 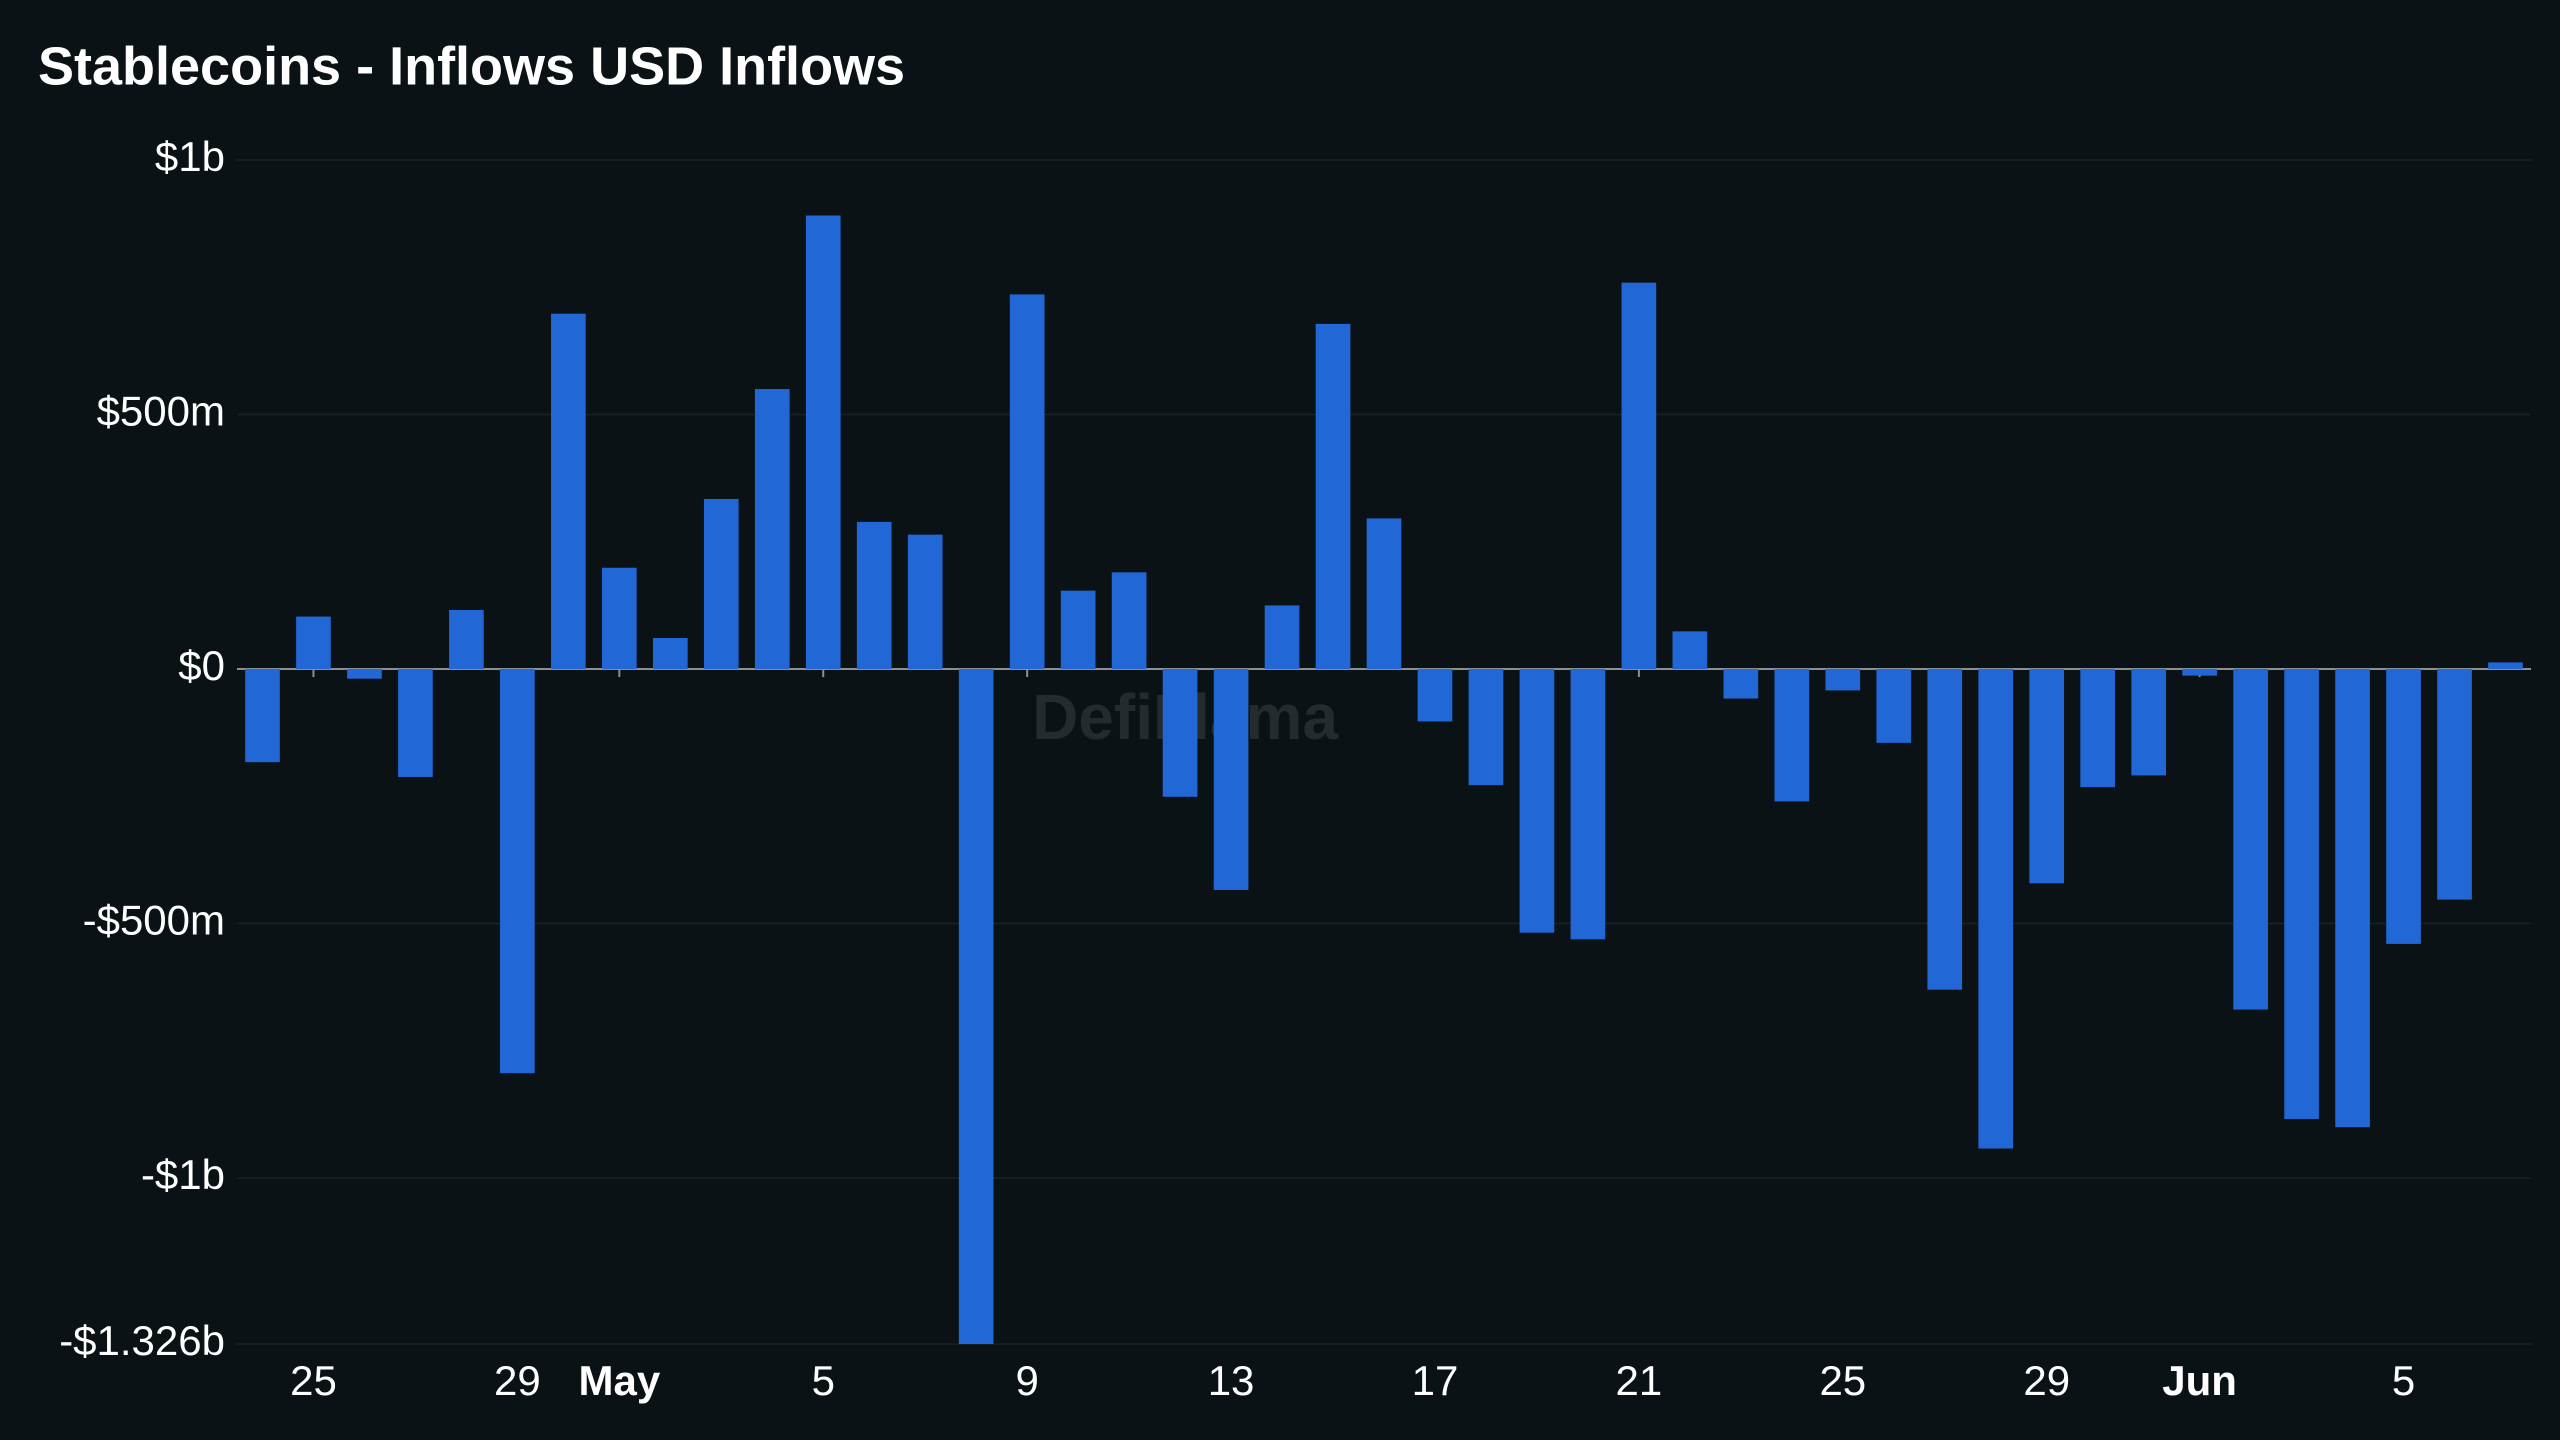 What do you see at coordinates (183, 1174) in the screenshot?
I see `y-tick-label: -$1b` at bounding box center [183, 1174].